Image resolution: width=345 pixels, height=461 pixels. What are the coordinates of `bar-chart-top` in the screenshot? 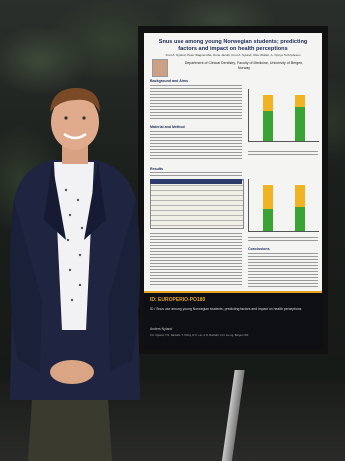 It's located at (283, 115).